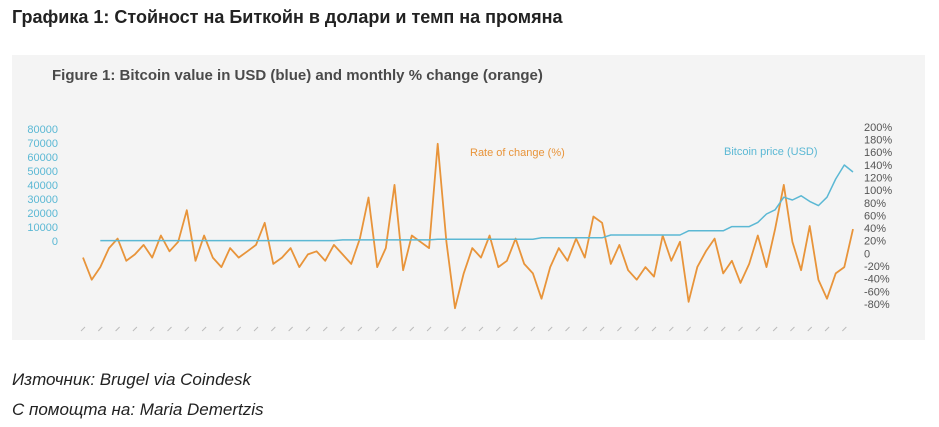 Image resolution: width=939 pixels, height=427 pixels. What do you see at coordinates (477, 203) in the screenshot?
I see `series-line` at bounding box center [477, 203].